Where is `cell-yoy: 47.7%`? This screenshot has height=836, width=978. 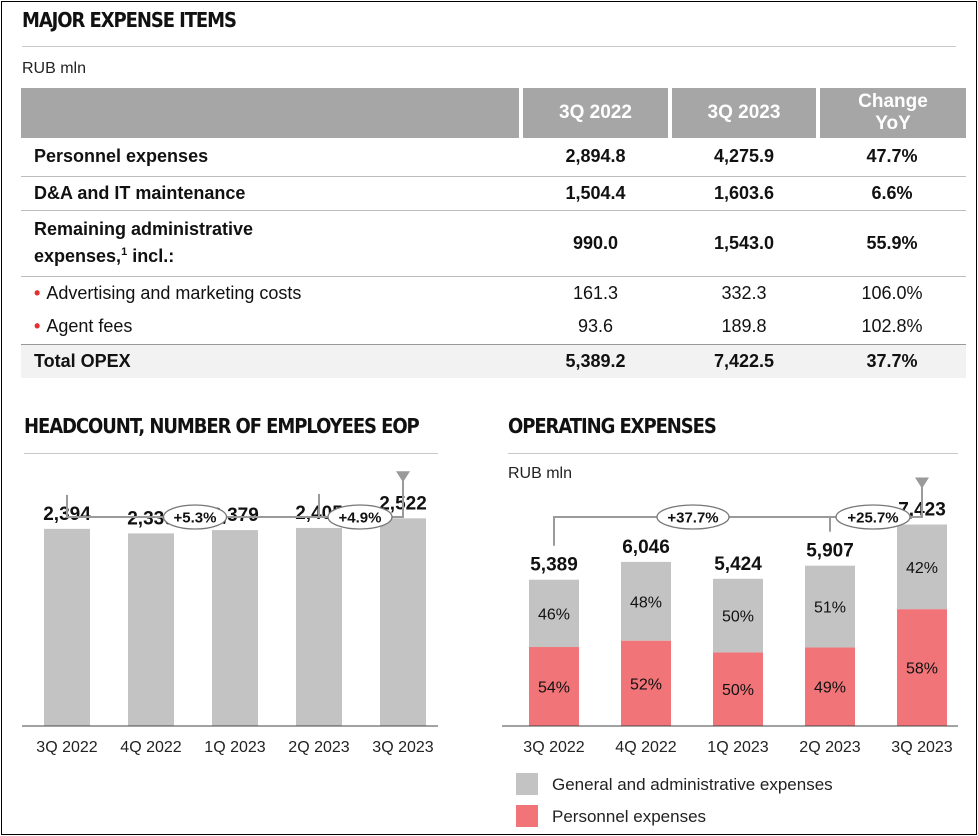 cell-yoy: 47.7% is located at coordinates (892, 157).